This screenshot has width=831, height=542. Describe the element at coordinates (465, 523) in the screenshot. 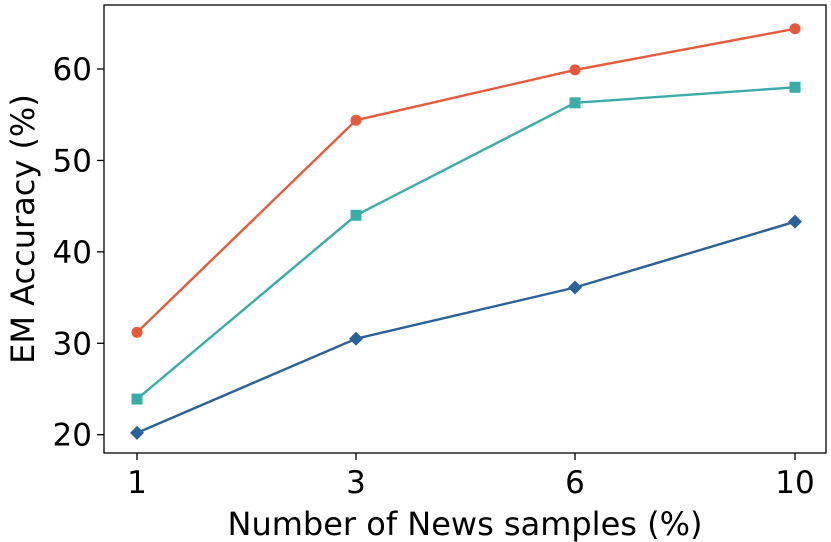

I see `x-axis-label: Number of News samples (%)` at that location.